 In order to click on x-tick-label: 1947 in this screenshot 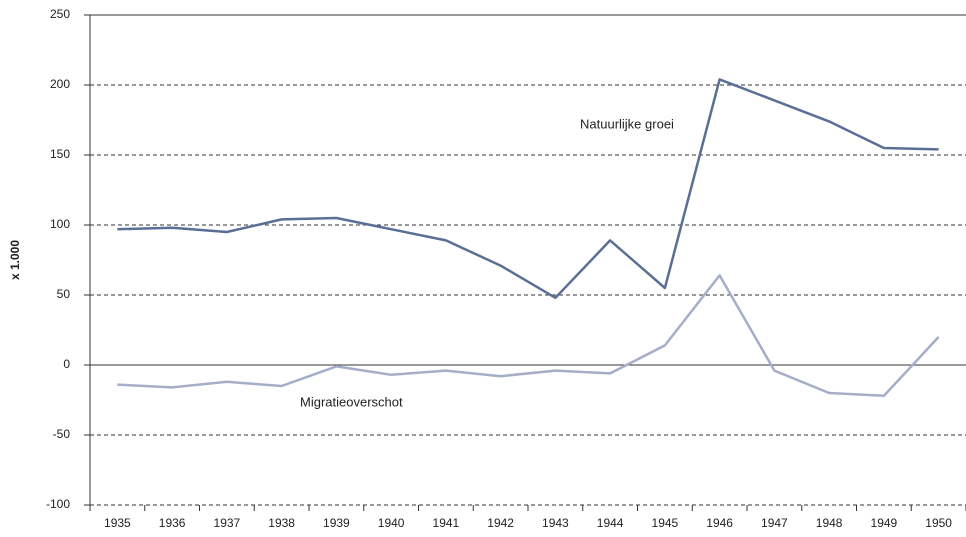, I will do `click(774, 523)`.